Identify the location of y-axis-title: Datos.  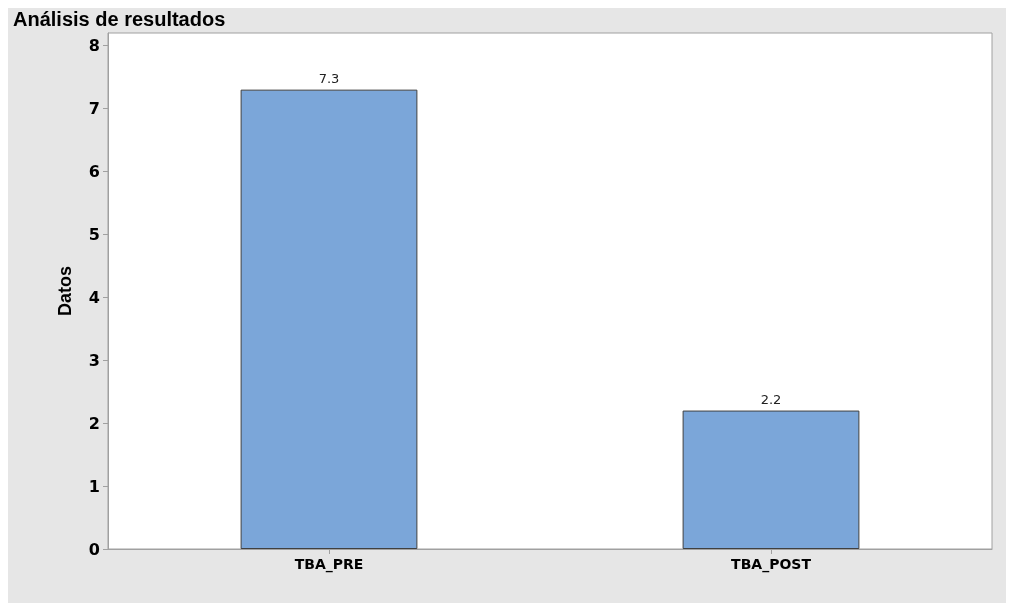
(65, 291).